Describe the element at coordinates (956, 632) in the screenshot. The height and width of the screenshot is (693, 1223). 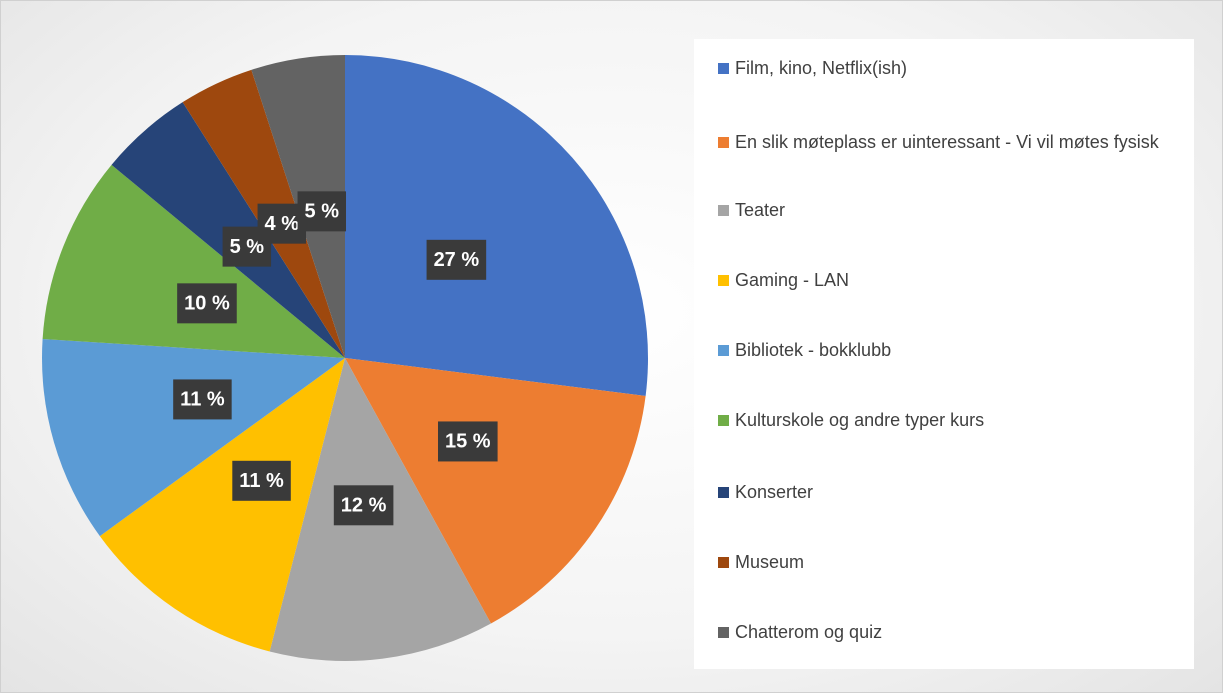
I see `legend-item: Chatterom og quiz` at that location.